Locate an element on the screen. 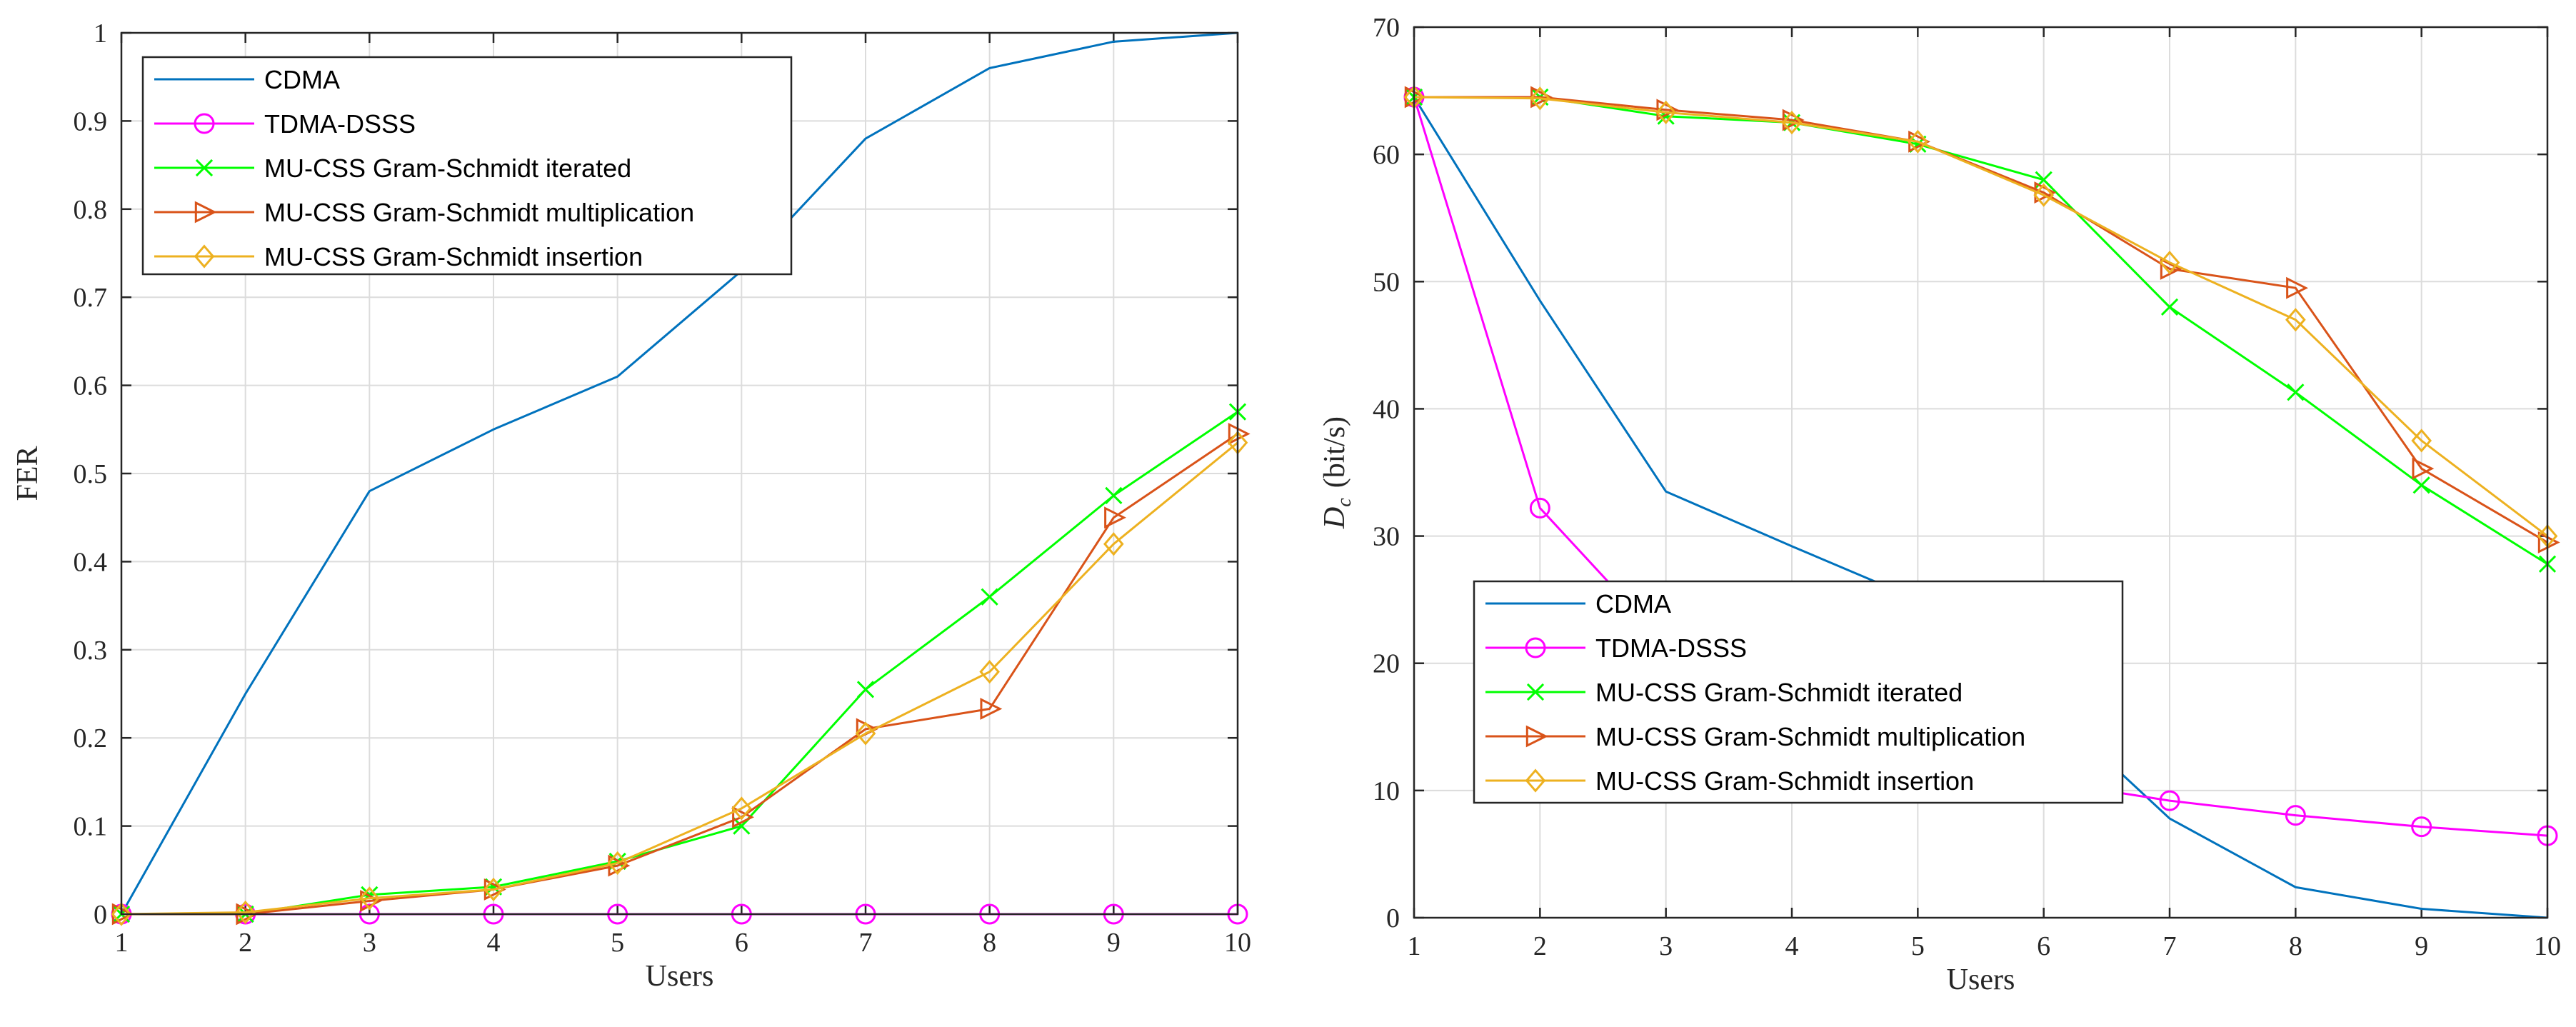 The width and height of the screenshot is (2576, 1027). throughput-legend-marker-mu-css-gram-schmidt-insertion is located at coordinates (1535, 780).